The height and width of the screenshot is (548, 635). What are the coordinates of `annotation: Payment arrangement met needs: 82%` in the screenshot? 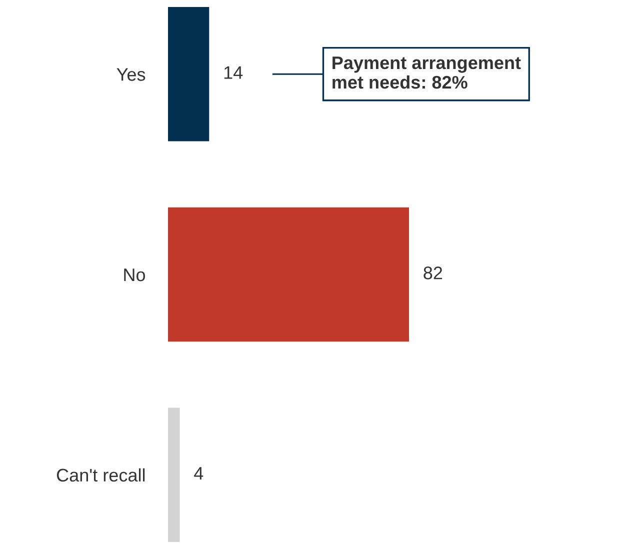 It's located at (426, 72).